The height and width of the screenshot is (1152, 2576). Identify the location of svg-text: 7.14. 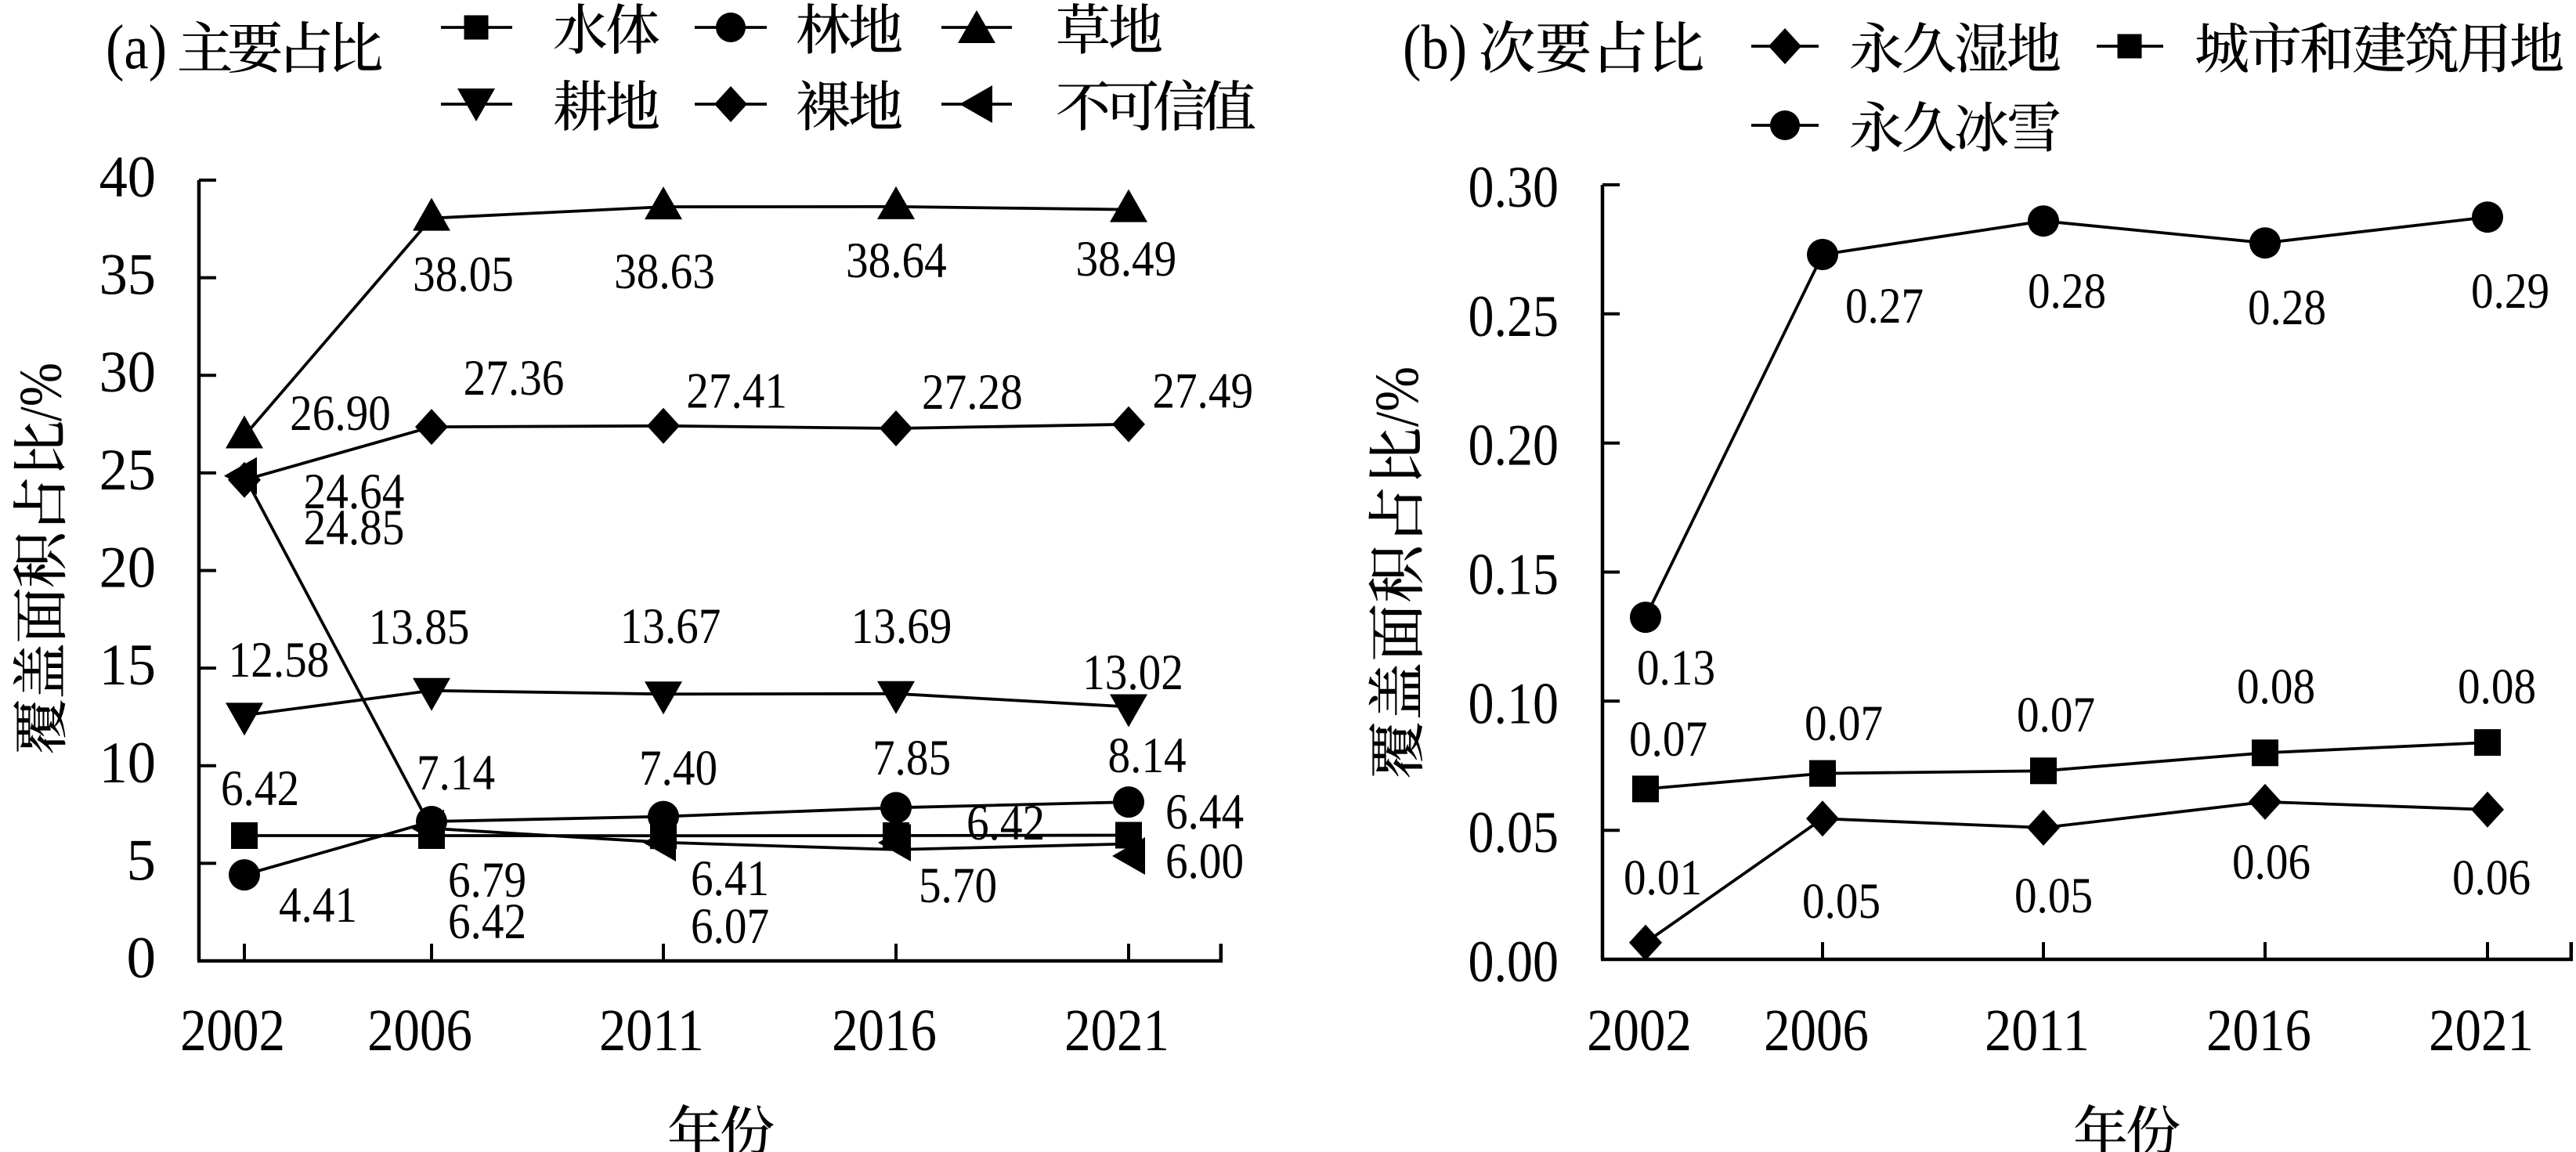
(456, 773).